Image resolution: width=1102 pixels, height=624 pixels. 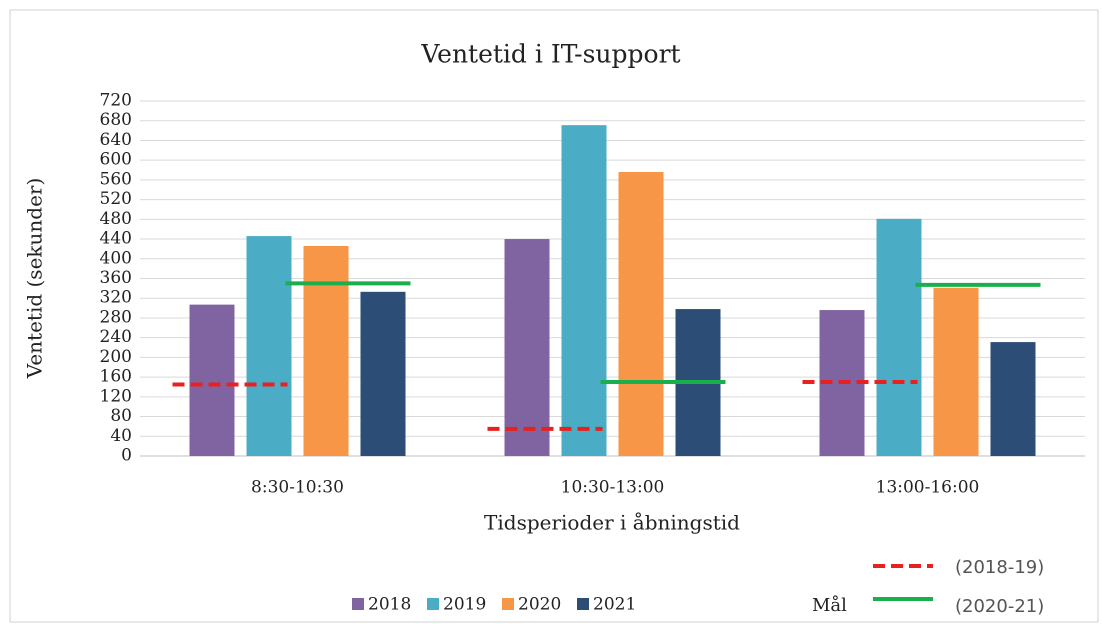 What do you see at coordinates (829, 605) in the screenshot?
I see `goal-legend-title: Mål` at bounding box center [829, 605].